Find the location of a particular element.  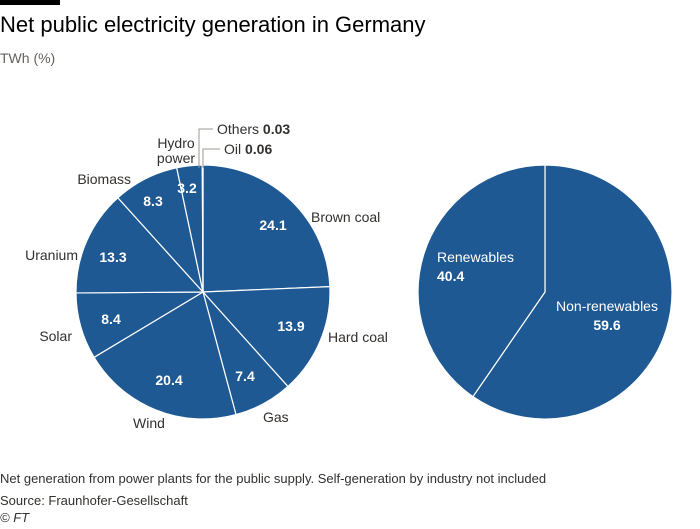

slice-brown-coal is located at coordinates (266, 228).